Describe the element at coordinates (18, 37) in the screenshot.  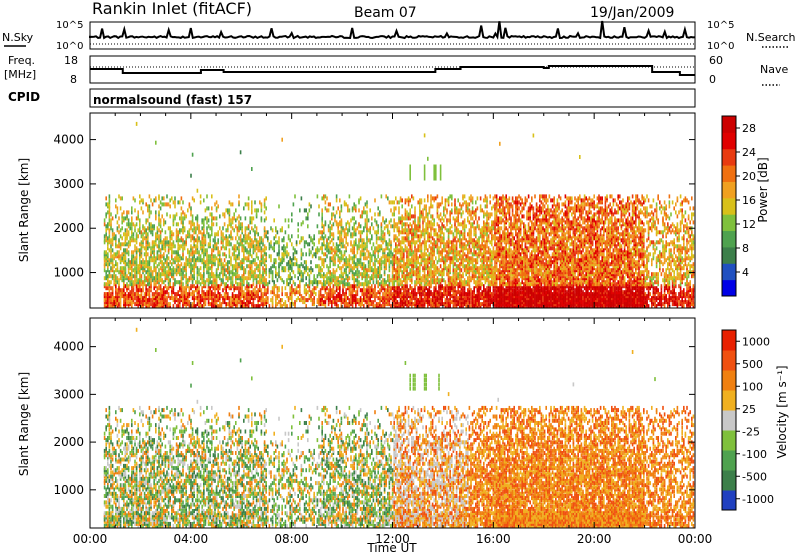
I see `noise-sky-label: N.Sky` at that location.